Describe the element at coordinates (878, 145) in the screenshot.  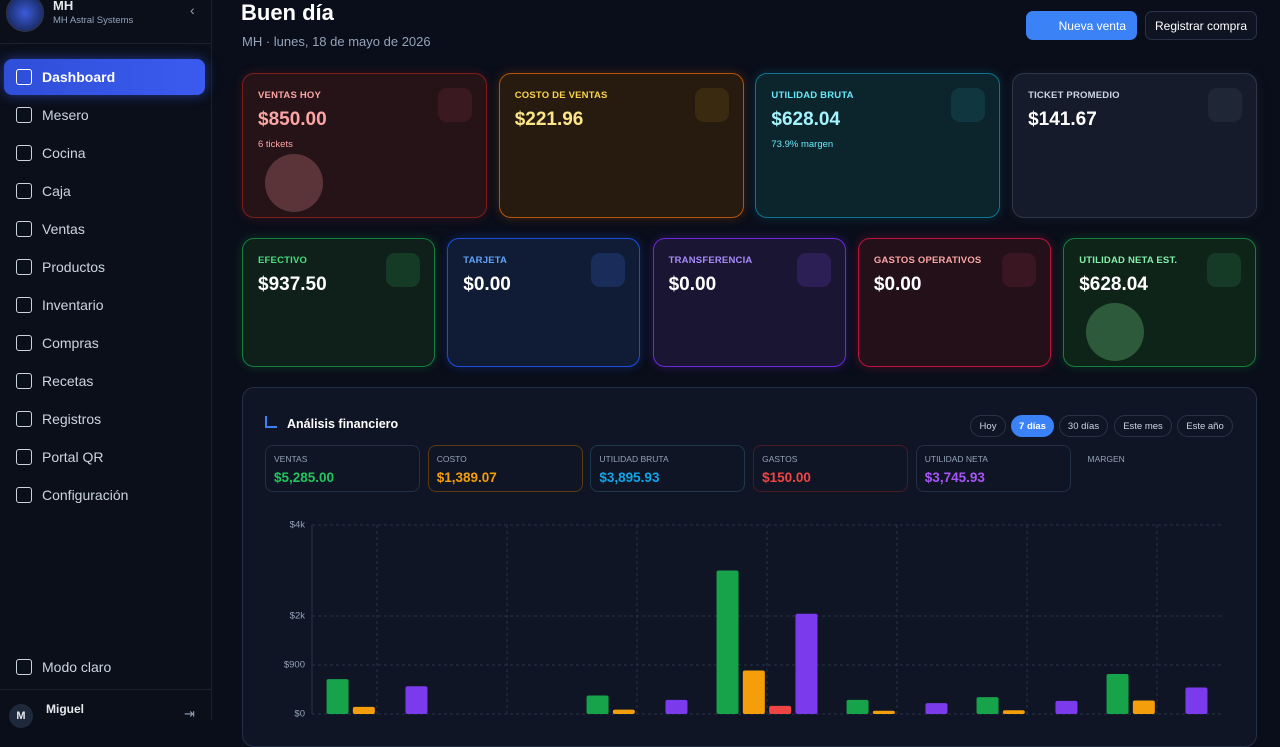
I see `kpi-card: UTILIDAD BRUTA $628.04 73.9% margen` at that location.